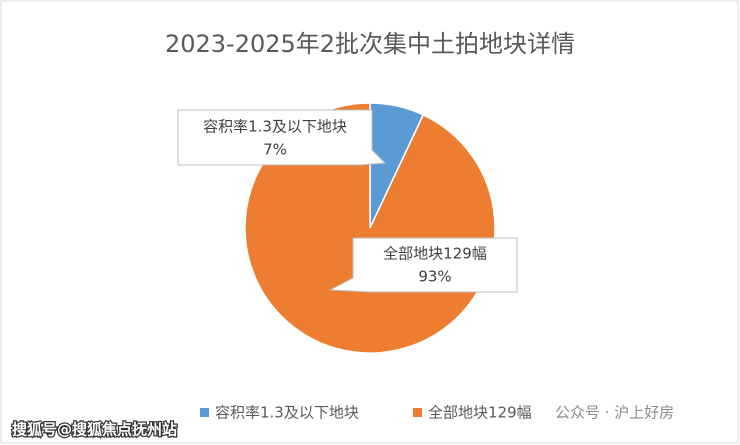 The width and height of the screenshot is (740, 445). Describe the element at coordinates (370, 44) in the screenshot. I see `chart-title: 2023-2025年2批次集中土拍地块详情` at that location.